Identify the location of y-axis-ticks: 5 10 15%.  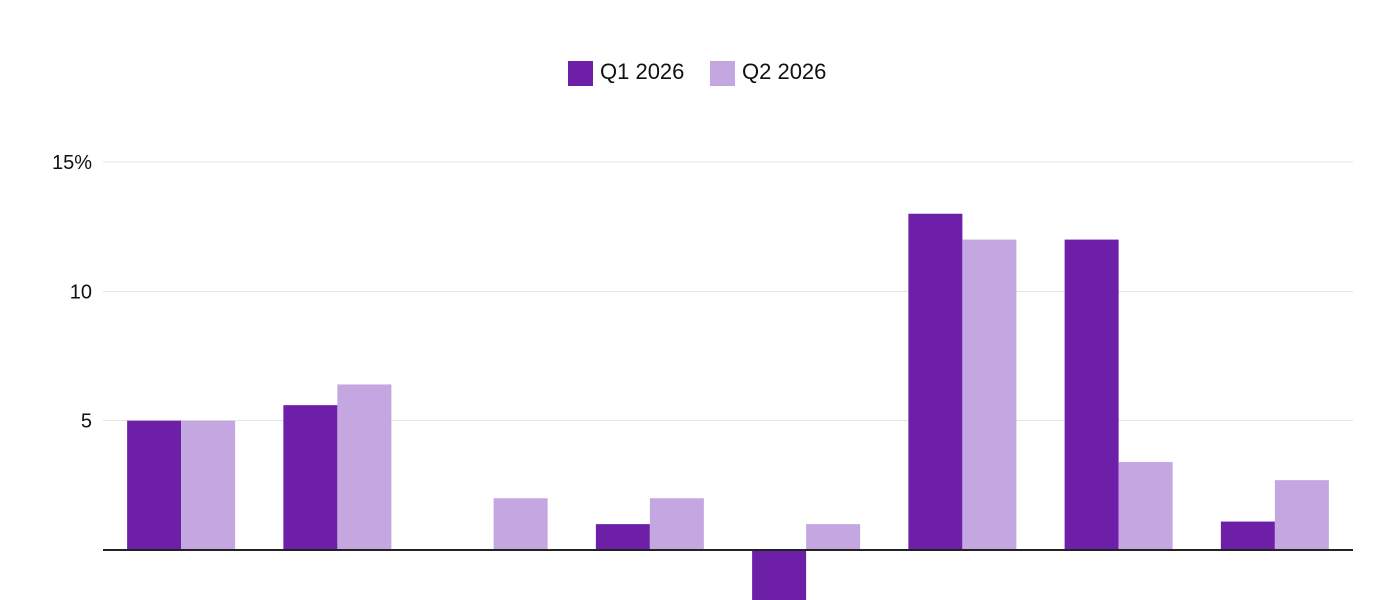
(72, 292).